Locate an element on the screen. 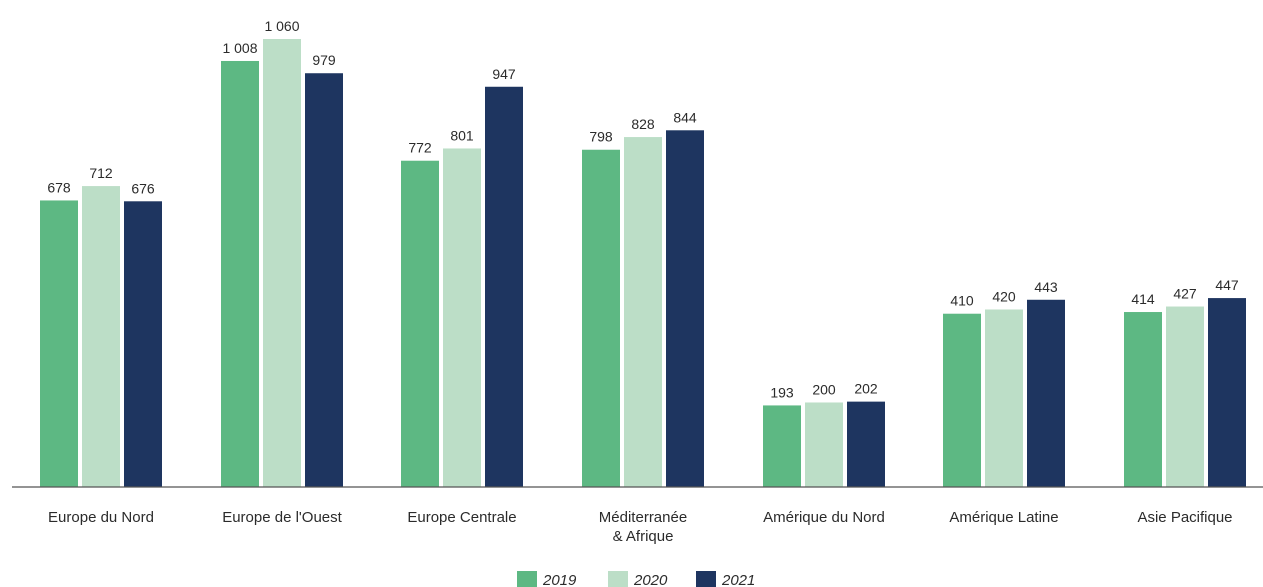  category-label-1: Europe de l'Ouest is located at coordinates (282, 517).